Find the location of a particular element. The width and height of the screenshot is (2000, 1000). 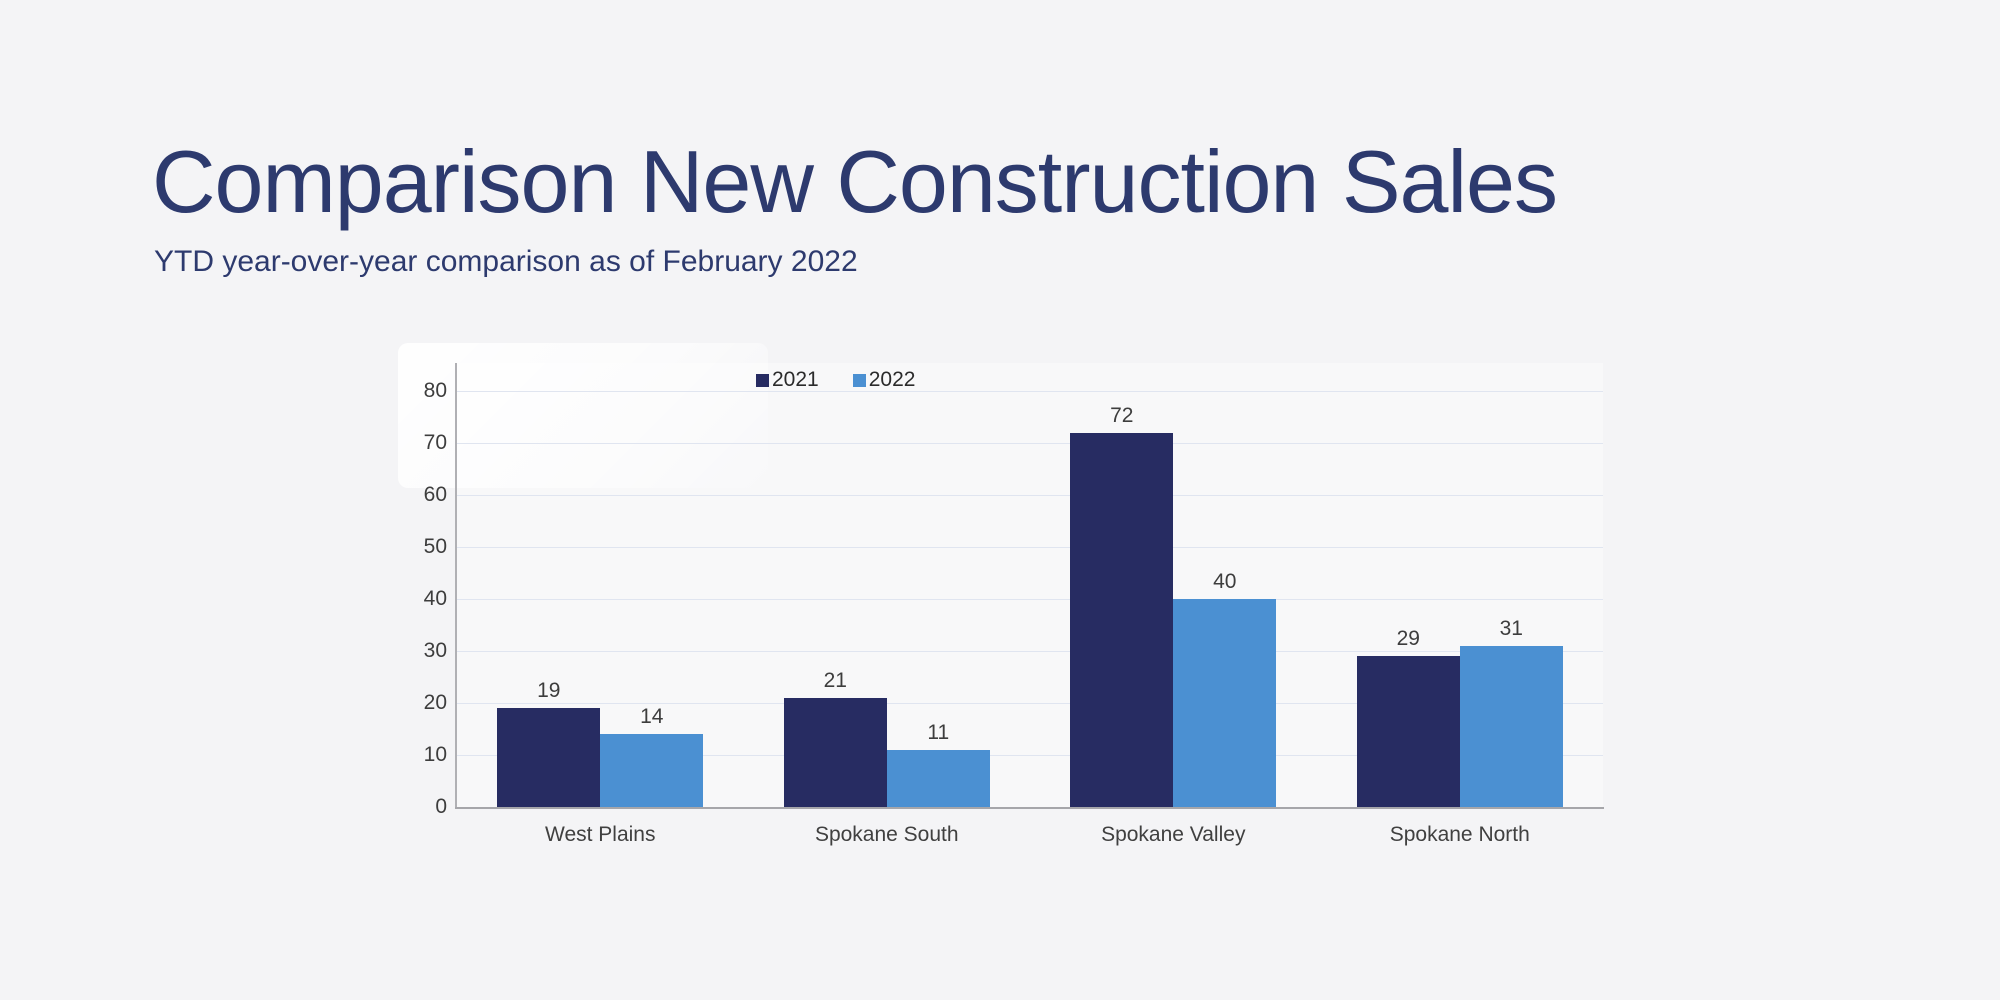

legend-item-2022: 2022 is located at coordinates (884, 379).